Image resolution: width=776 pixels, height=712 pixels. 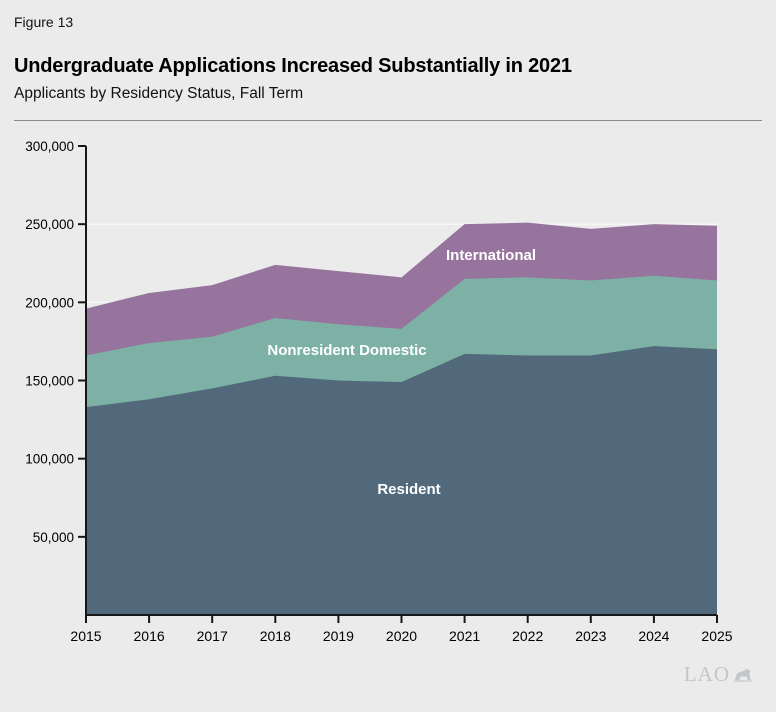 I want to click on y-tick-label: 100,000, so click(x=49, y=459).